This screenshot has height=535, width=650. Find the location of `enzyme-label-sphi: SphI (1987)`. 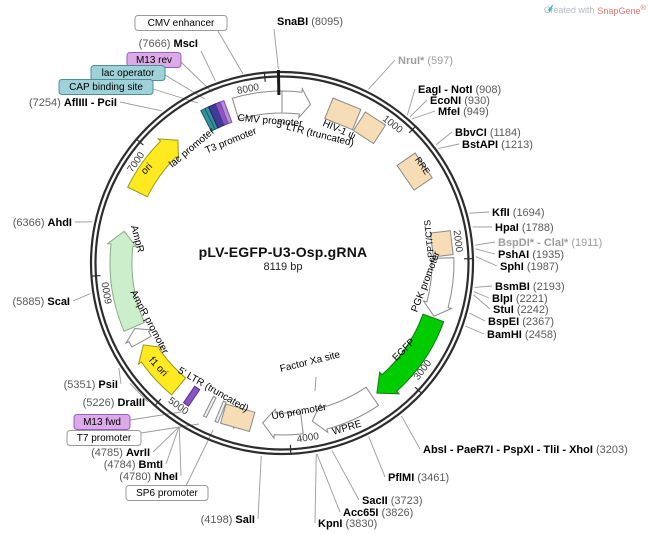

enzyme-label-sphi: SphI (1987) is located at coordinates (529, 267).